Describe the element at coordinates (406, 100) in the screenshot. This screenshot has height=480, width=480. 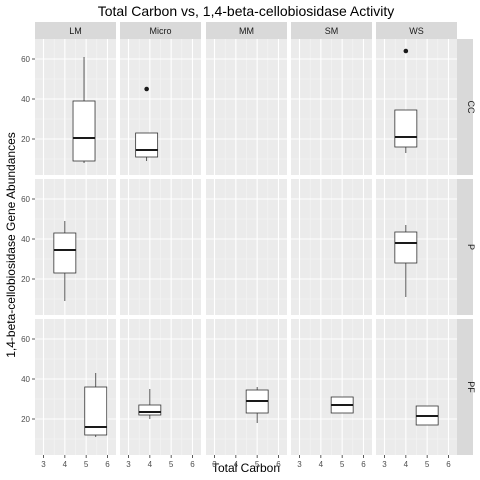
I see `boxplot-CC-WS` at that location.